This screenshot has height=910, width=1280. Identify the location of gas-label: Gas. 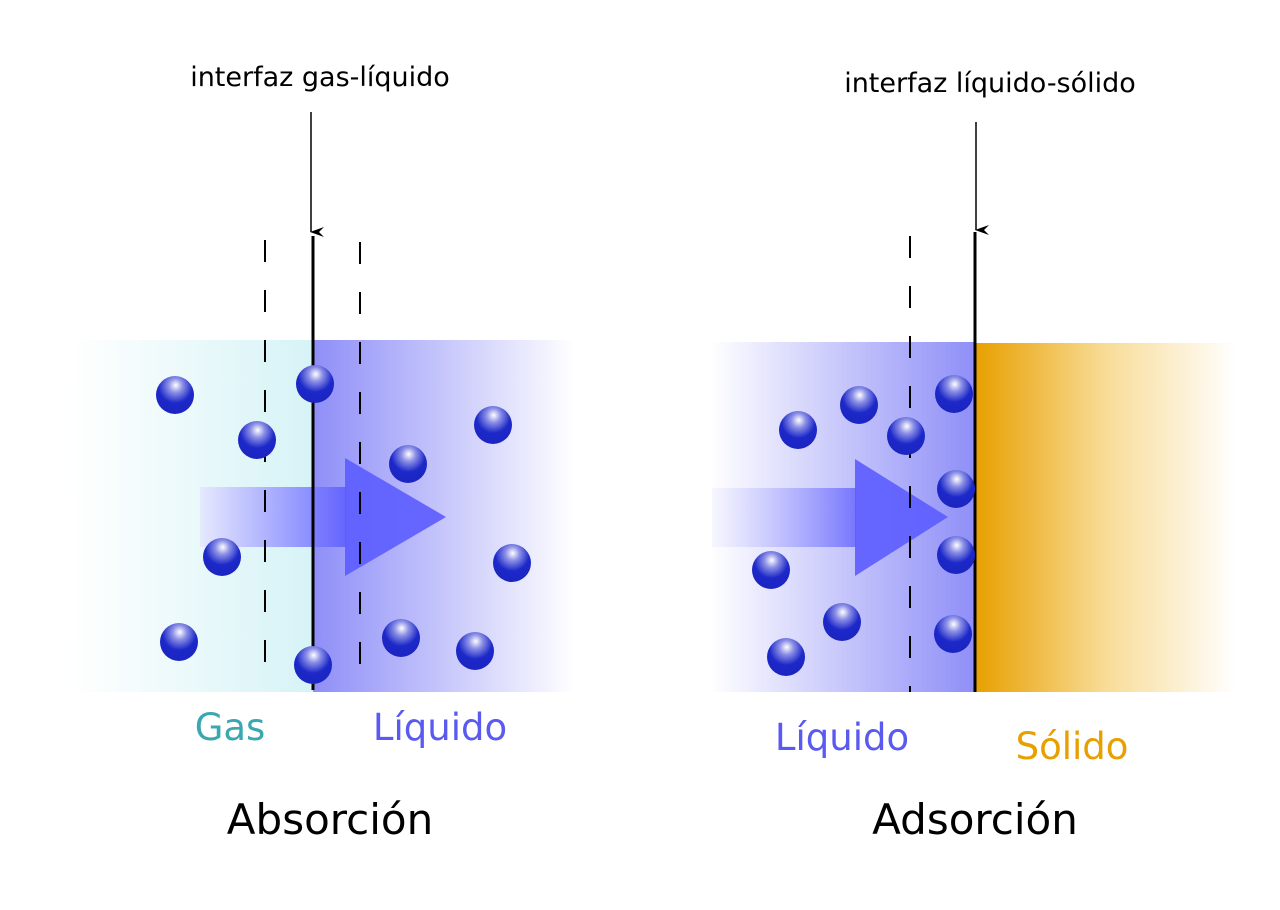
(230, 727).